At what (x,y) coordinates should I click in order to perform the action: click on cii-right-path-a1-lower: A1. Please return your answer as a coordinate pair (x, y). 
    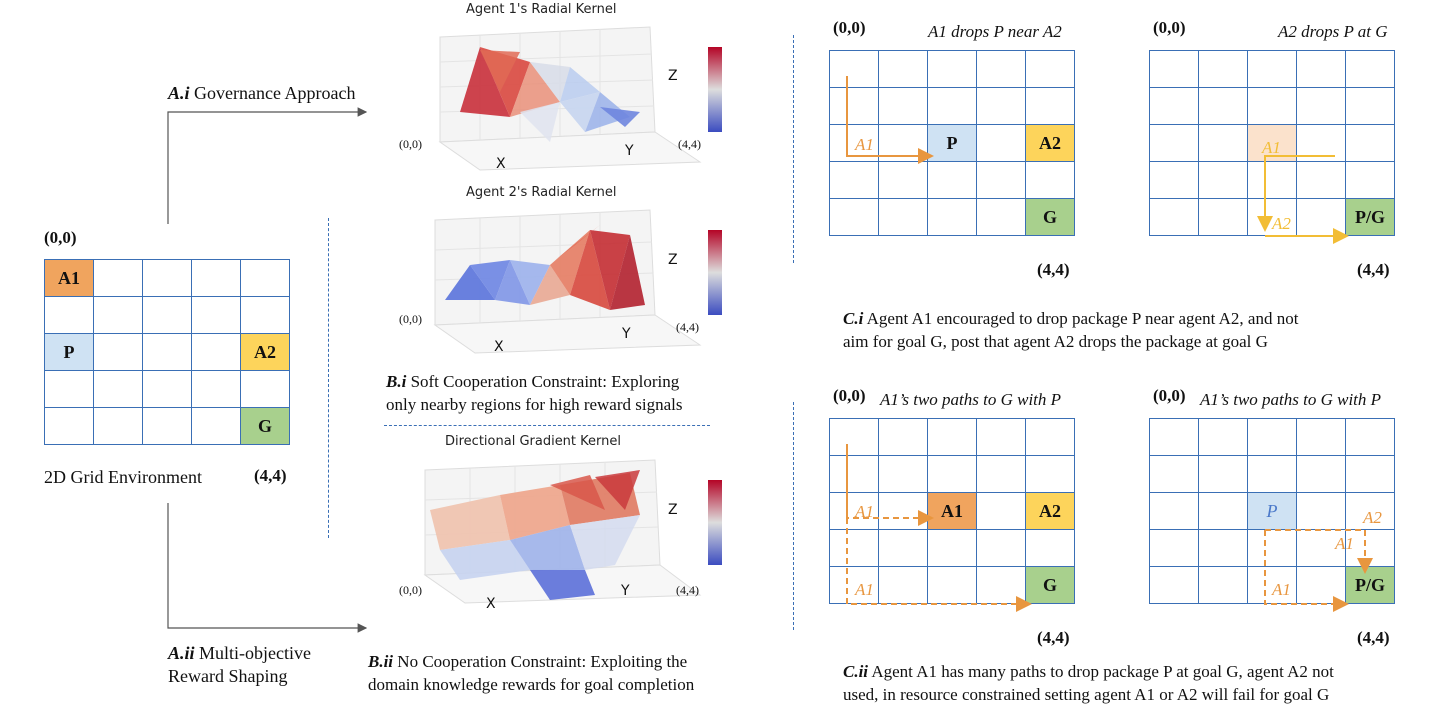
    Looking at the image, I should click on (1281, 589).